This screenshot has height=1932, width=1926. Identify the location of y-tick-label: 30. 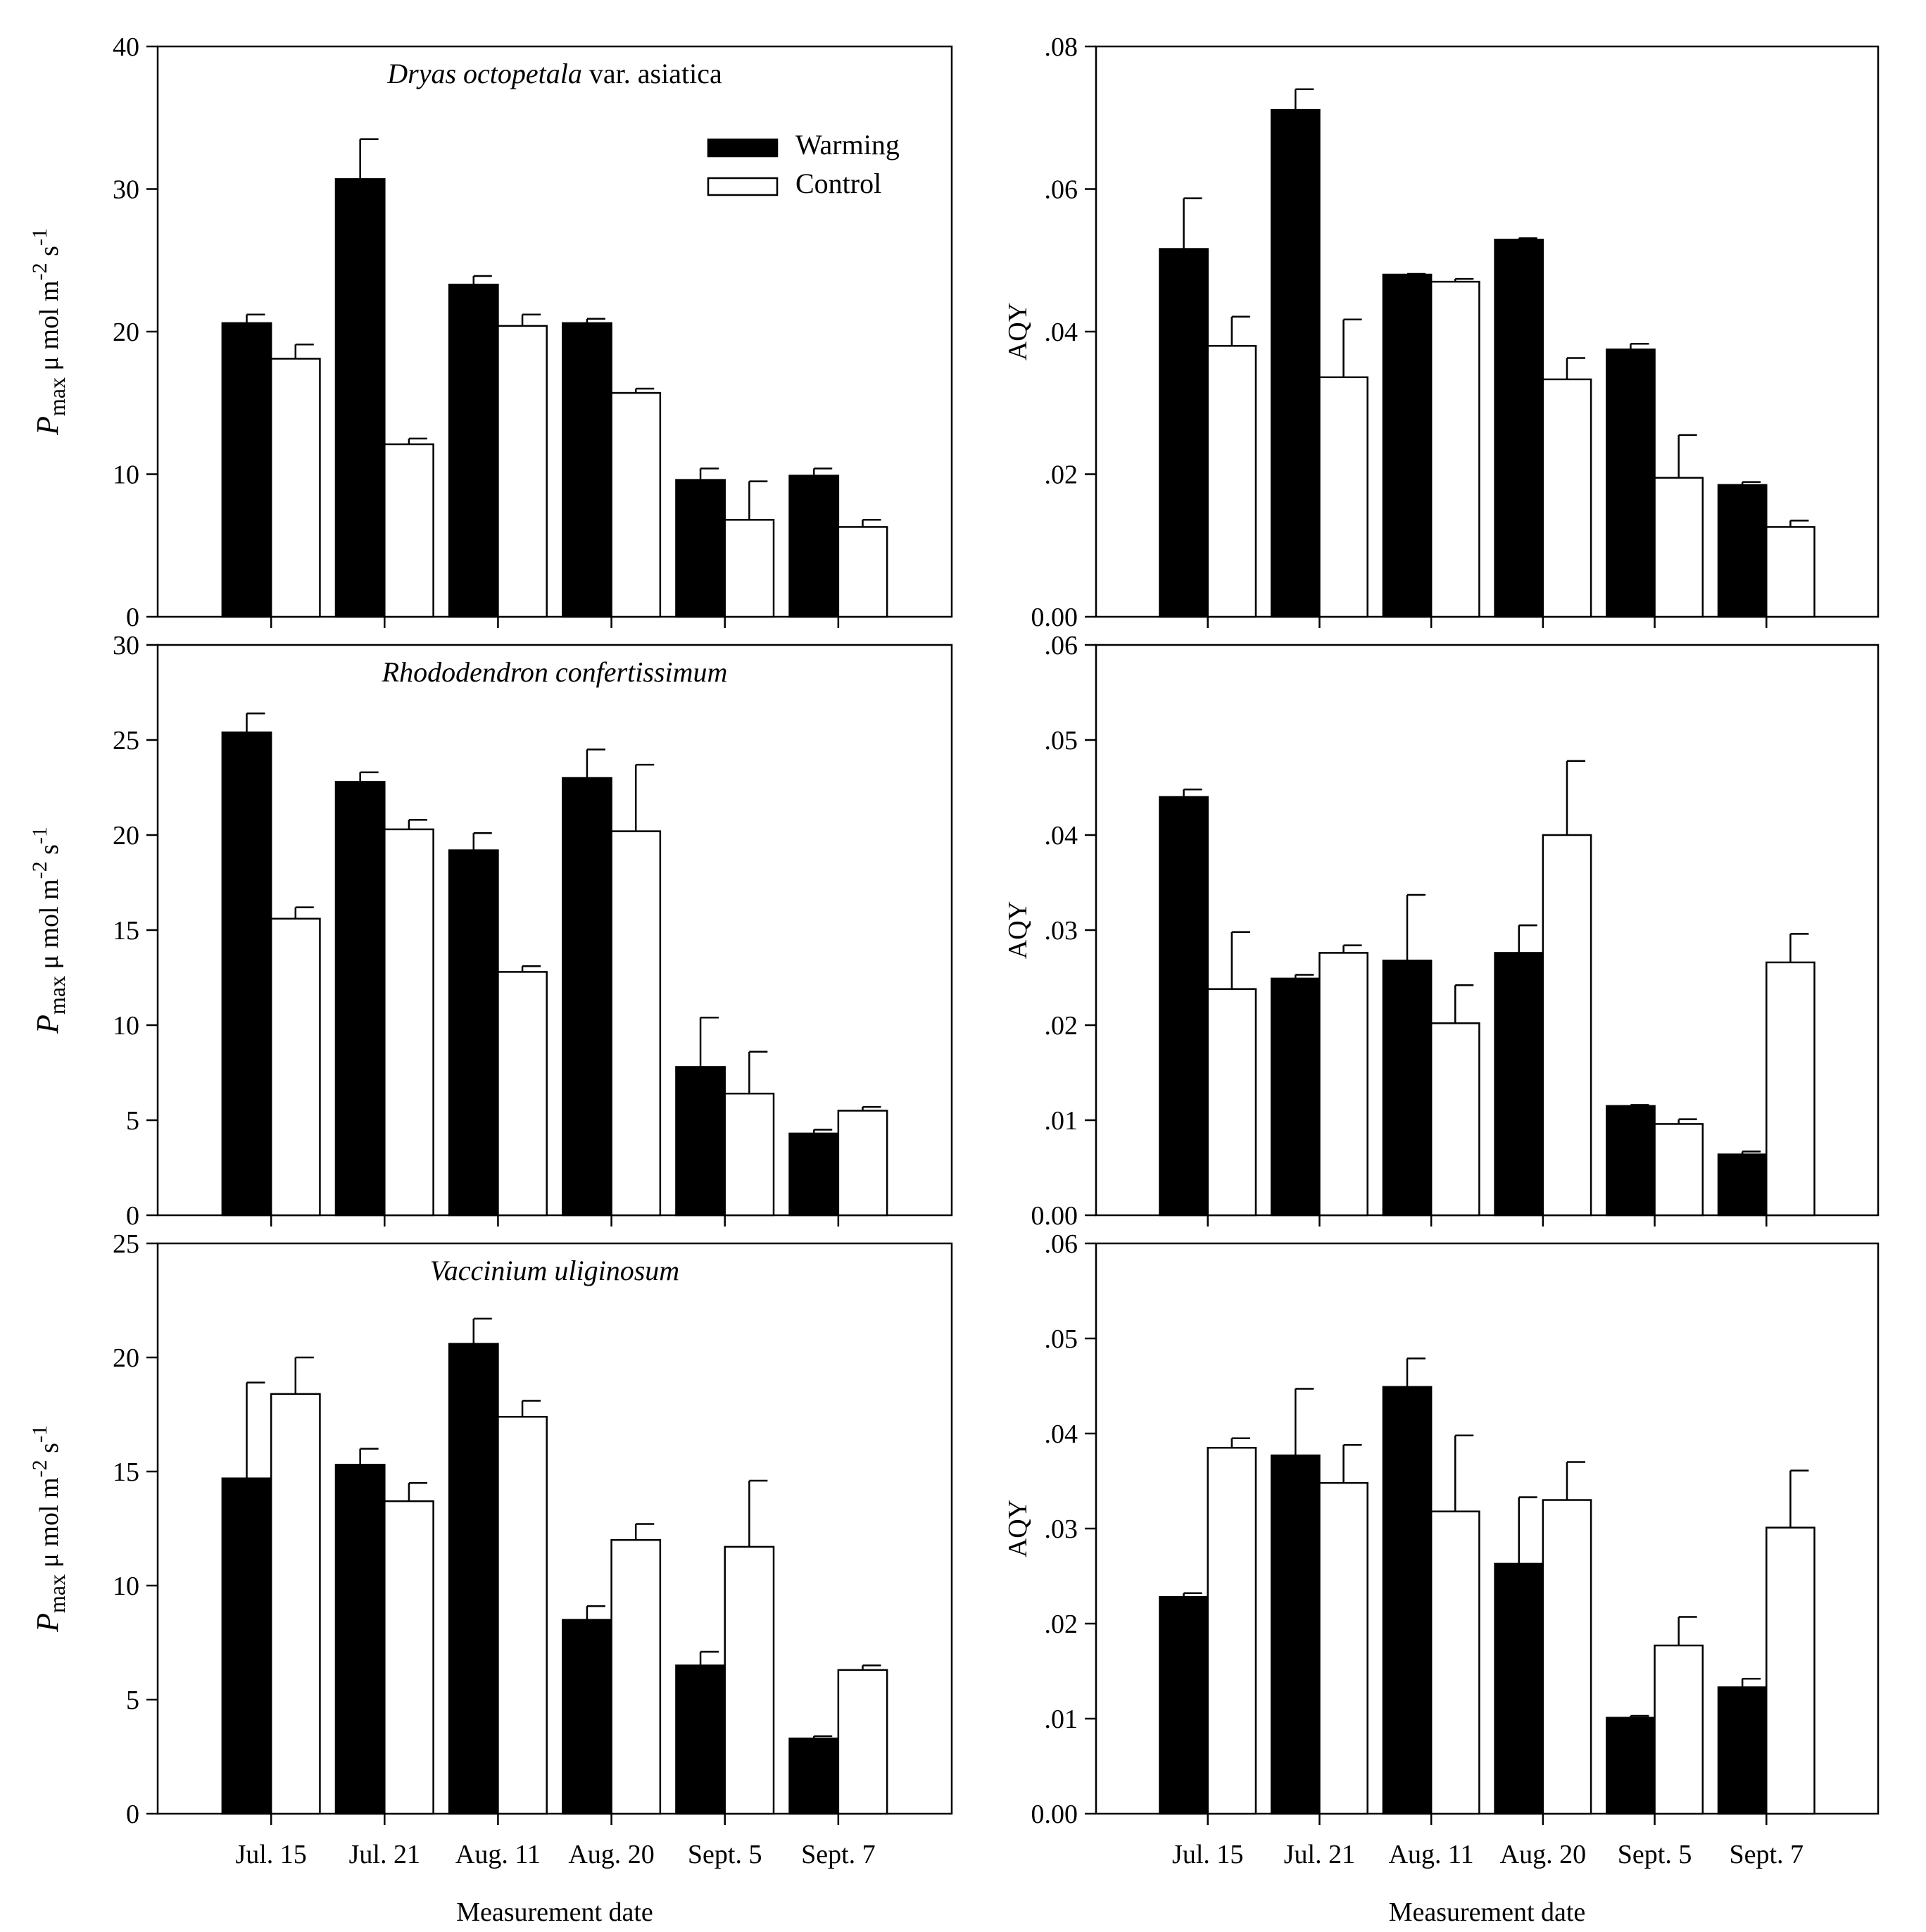
(126, 645).